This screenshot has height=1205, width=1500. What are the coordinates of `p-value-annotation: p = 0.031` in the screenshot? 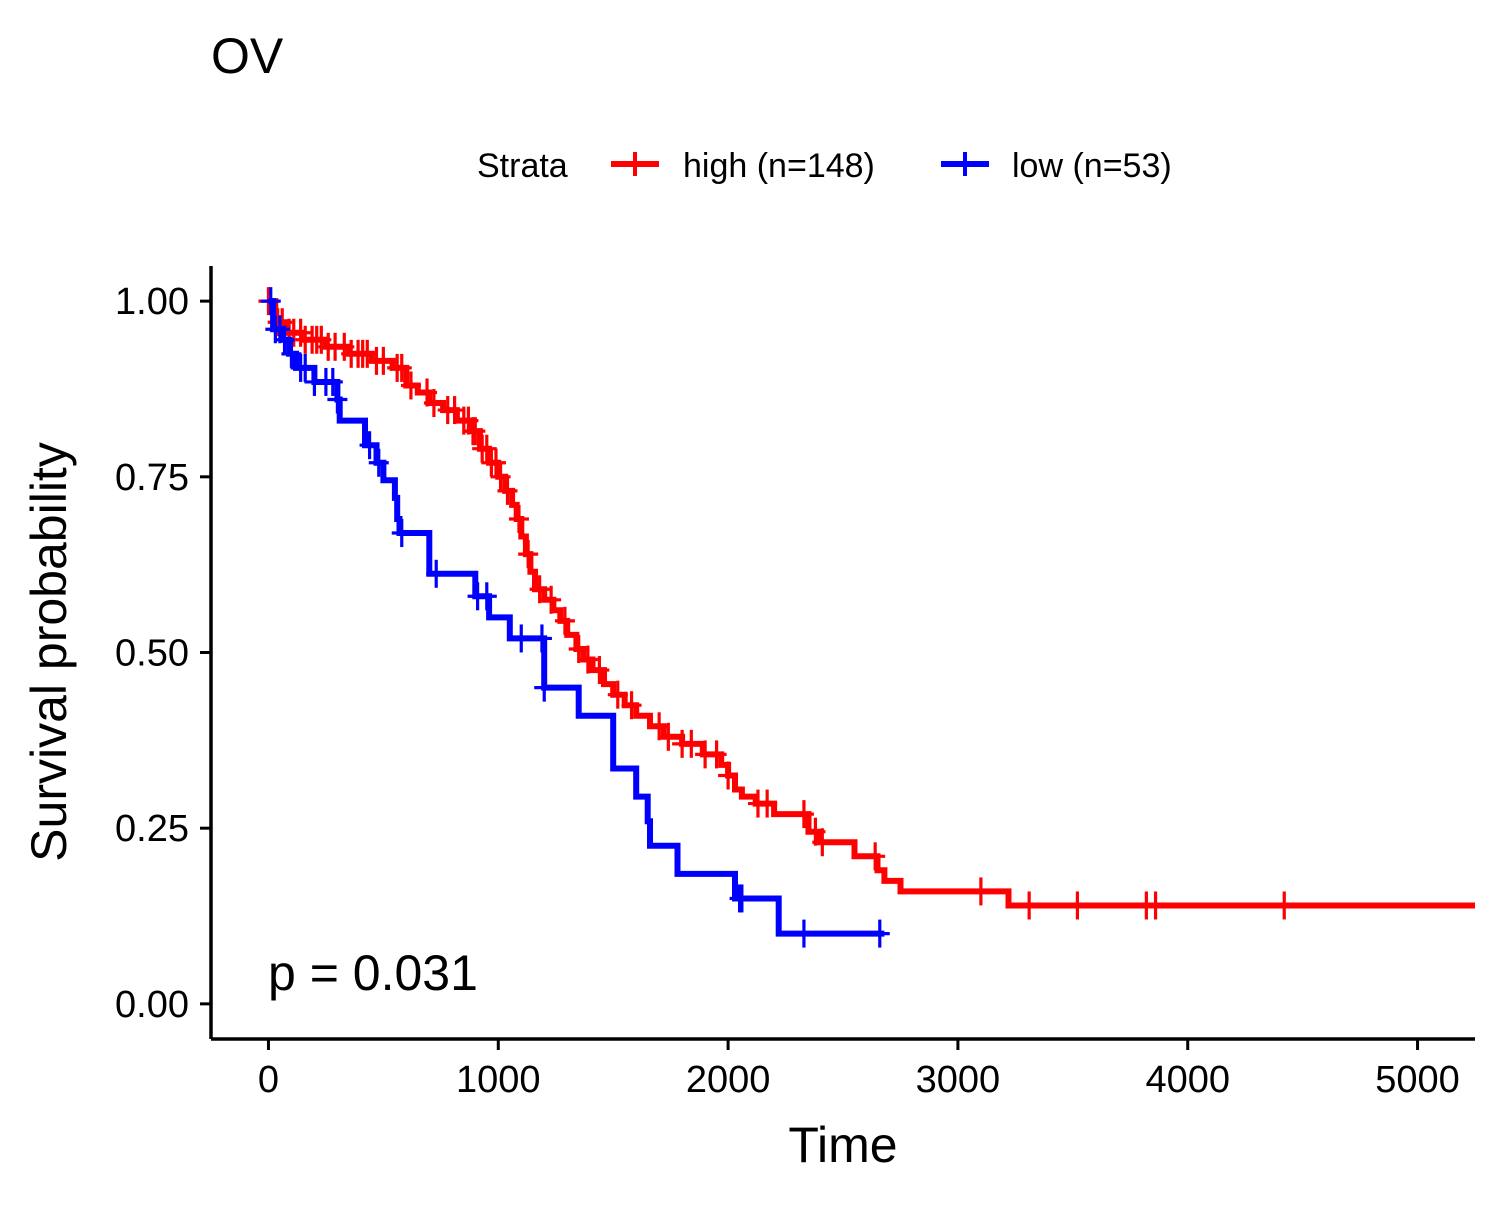 It's located at (373, 973).